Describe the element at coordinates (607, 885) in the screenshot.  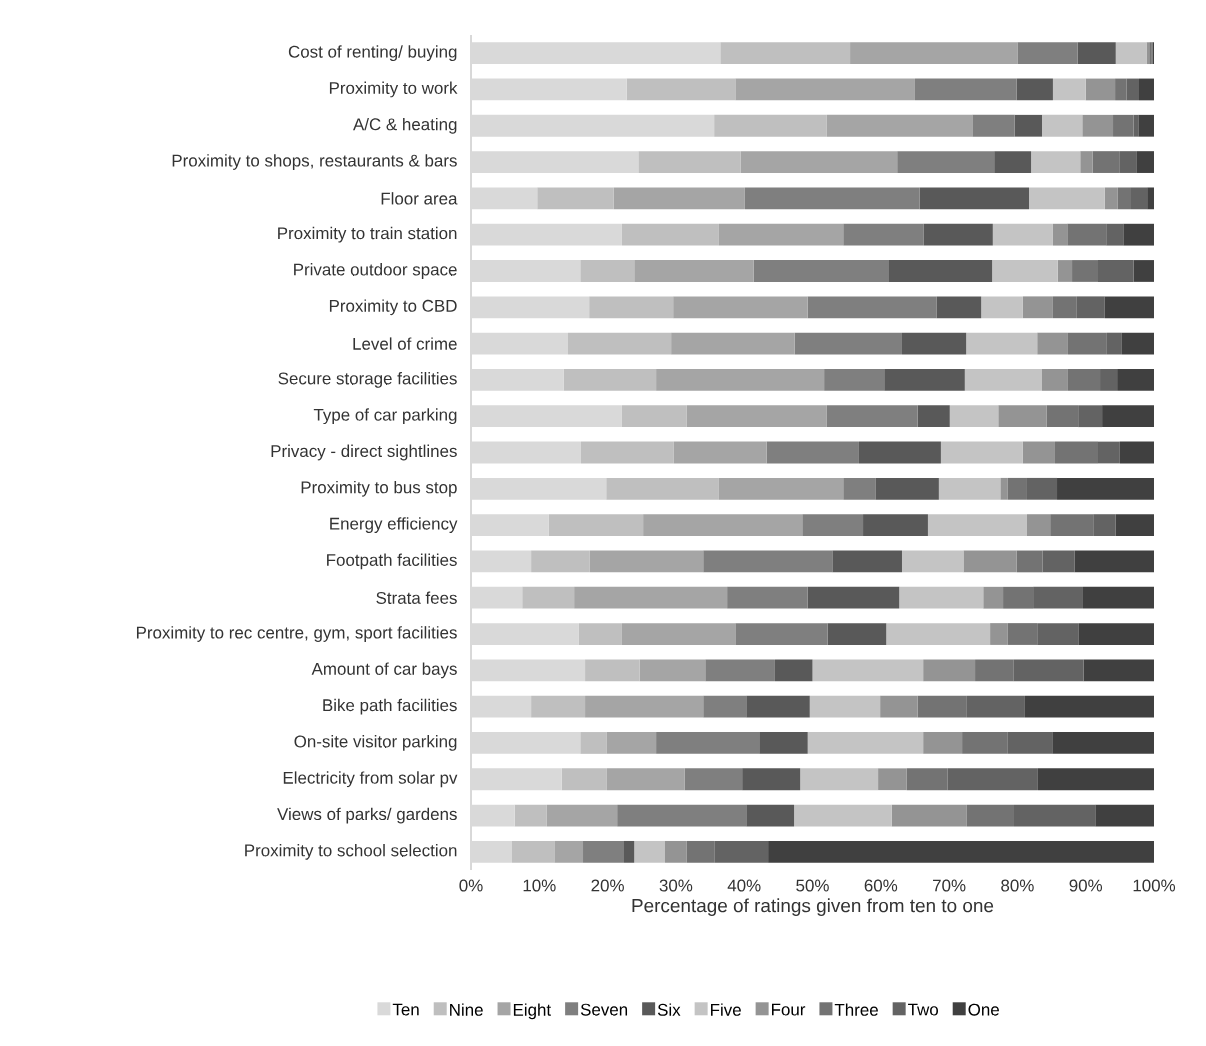
I see `x-tick-label: 20%` at that location.